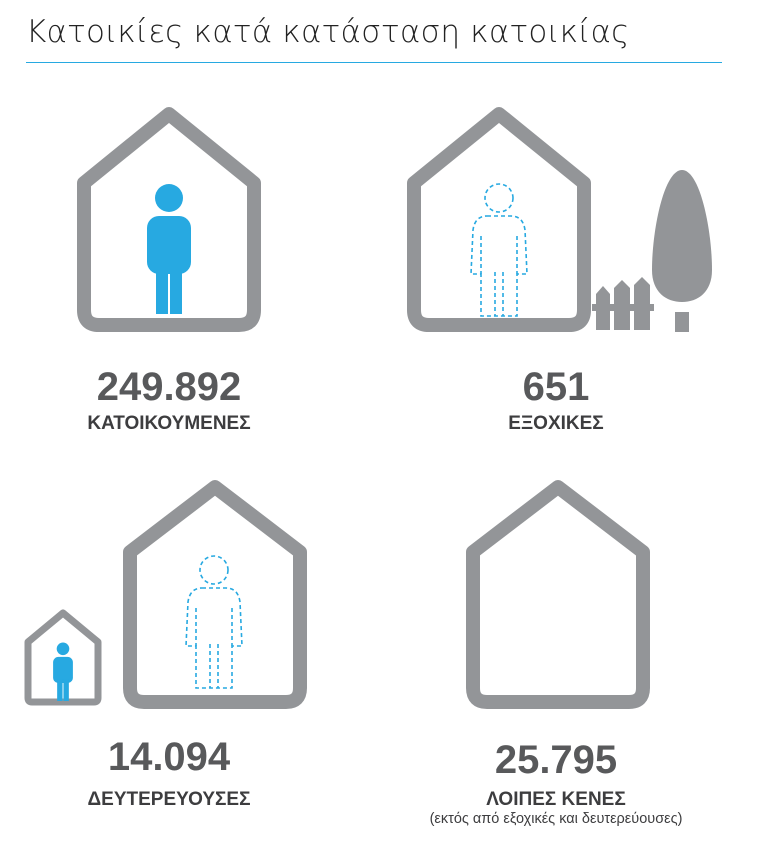 This screenshot has width=761, height=851. I want to click on vacation-value: 651, so click(556, 387).